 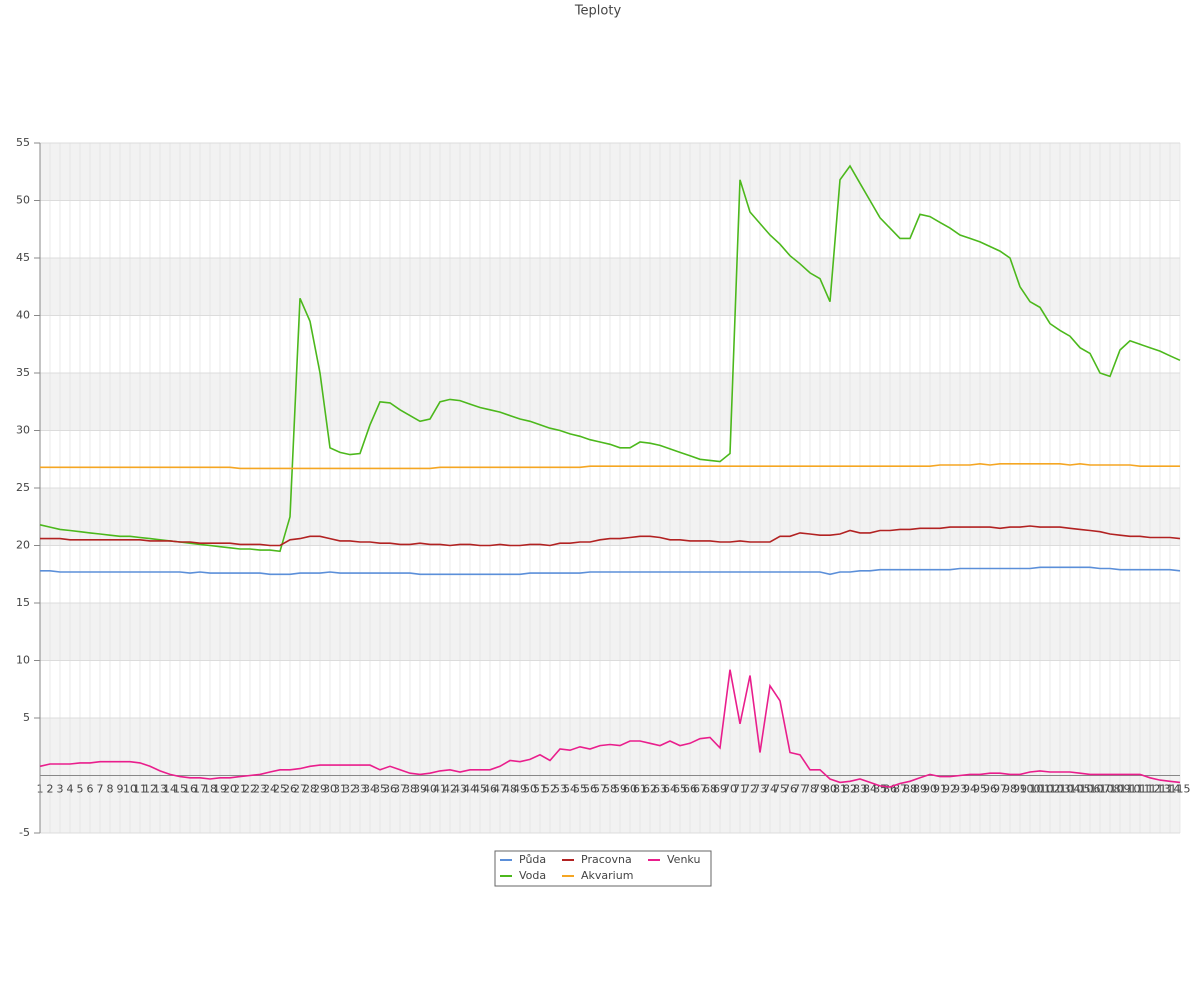 What do you see at coordinates (760, 789) in the screenshot?
I see `x-tick-label: 73` at bounding box center [760, 789].